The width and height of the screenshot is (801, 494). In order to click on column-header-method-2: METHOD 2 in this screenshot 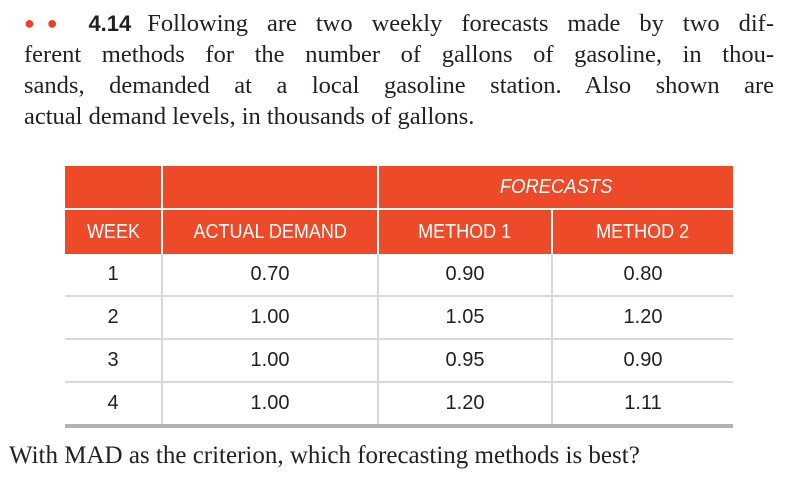, I will do `click(642, 231)`.